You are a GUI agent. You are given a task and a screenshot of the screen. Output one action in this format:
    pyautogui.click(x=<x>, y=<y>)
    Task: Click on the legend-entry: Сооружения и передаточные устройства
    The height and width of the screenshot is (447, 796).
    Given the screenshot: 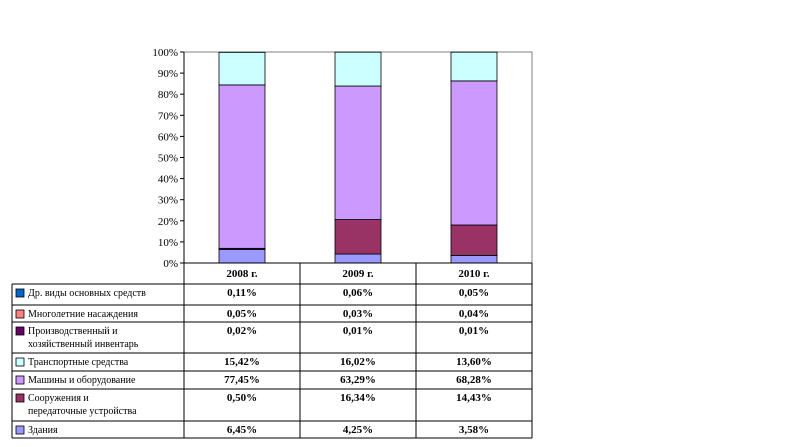 What is the action you would take?
    pyautogui.click(x=82, y=405)
    